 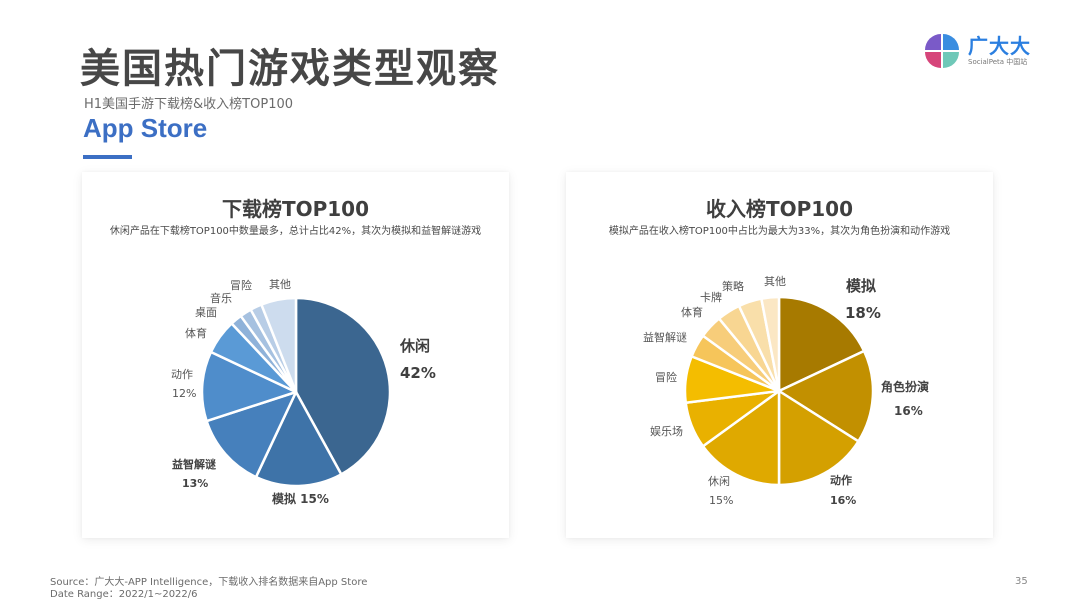 I want to click on label-rpg: 角色扮演, so click(x=905, y=387).